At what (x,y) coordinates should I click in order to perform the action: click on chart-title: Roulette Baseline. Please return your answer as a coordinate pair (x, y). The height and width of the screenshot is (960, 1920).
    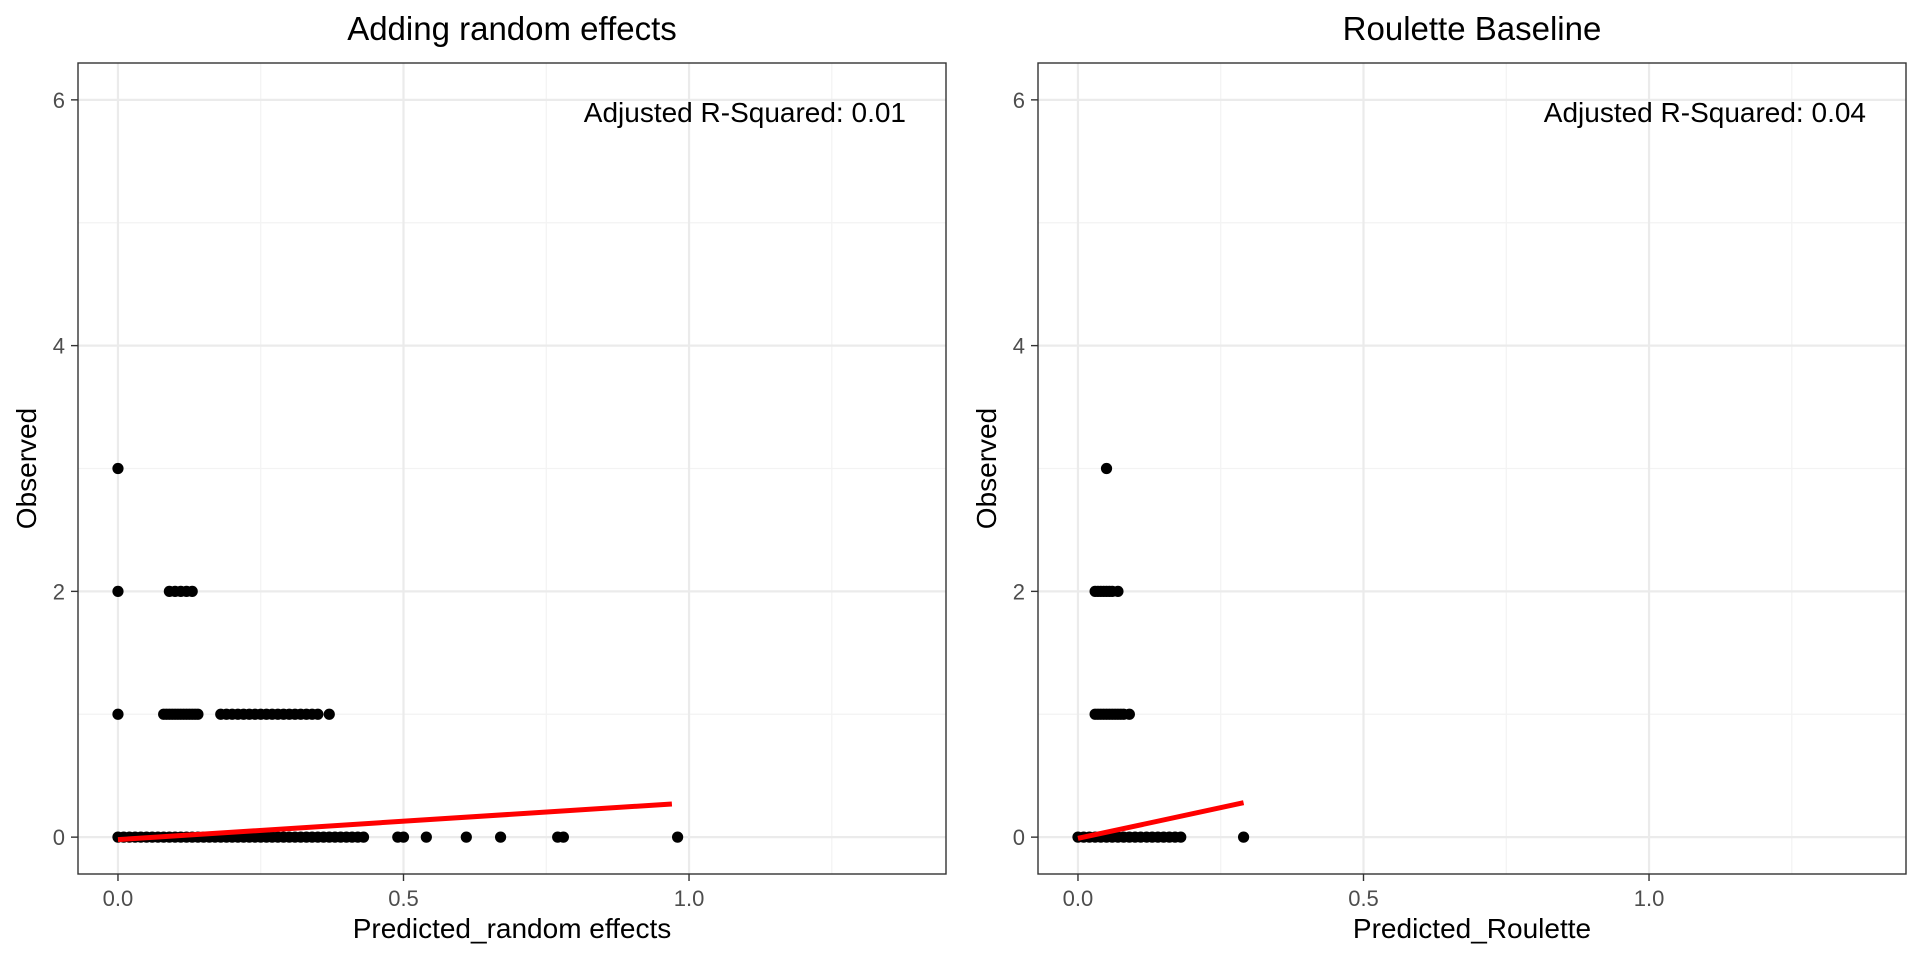
    Looking at the image, I should click on (1472, 28).